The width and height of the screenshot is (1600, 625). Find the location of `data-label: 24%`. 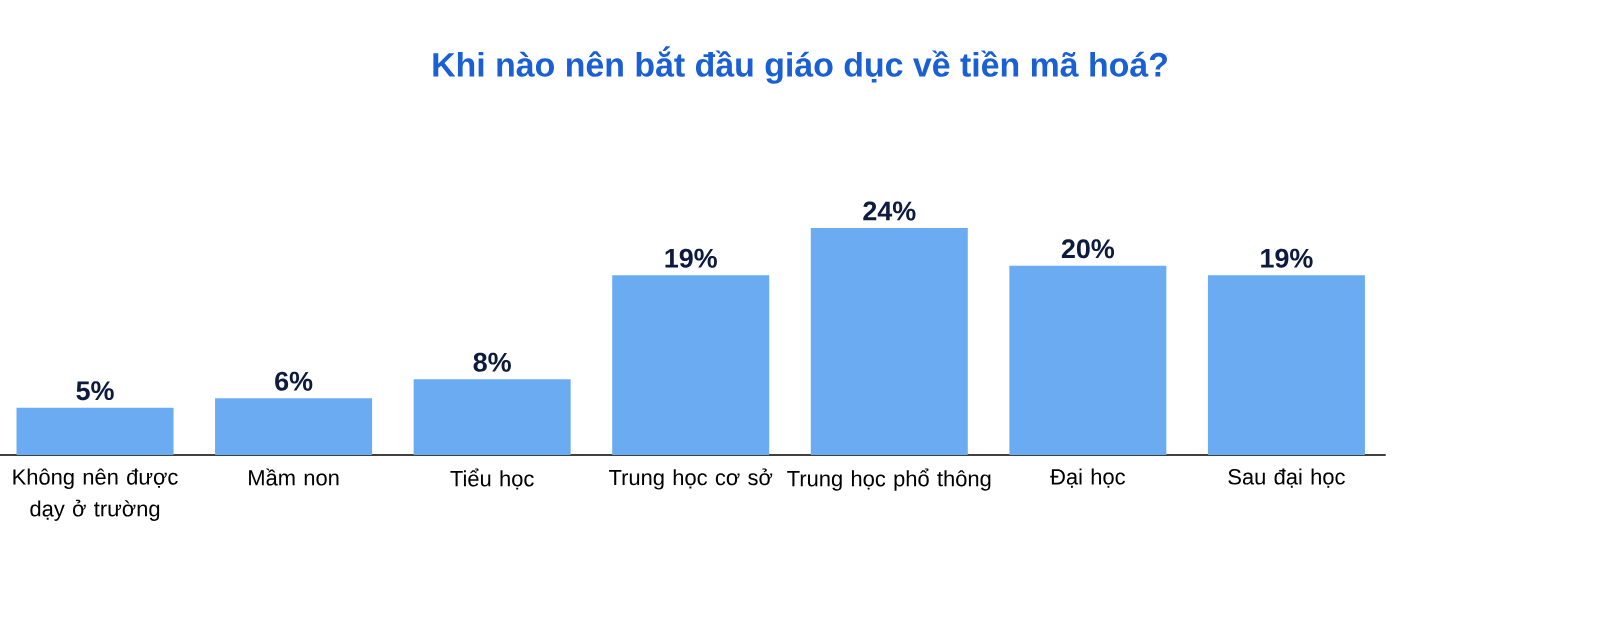

data-label: 24% is located at coordinates (889, 211).